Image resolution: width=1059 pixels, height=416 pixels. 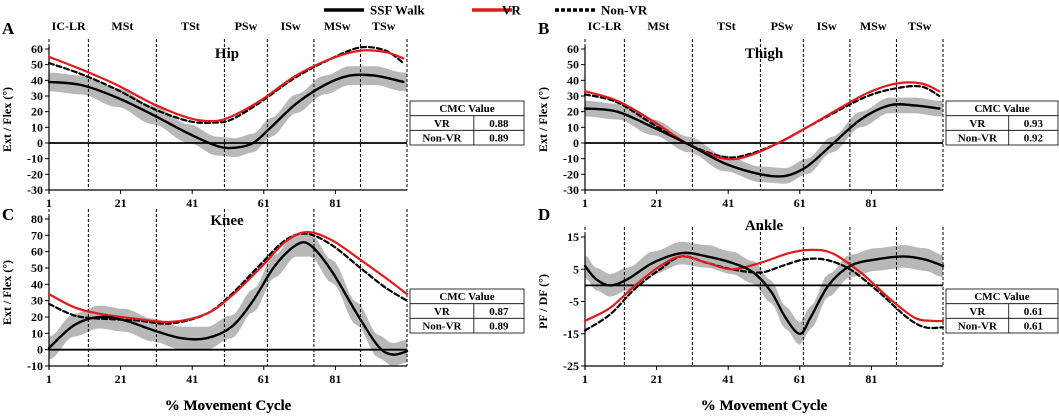 What do you see at coordinates (543, 301) in the screenshot?
I see `y-axis-label: PF / DF (°)` at bounding box center [543, 301].